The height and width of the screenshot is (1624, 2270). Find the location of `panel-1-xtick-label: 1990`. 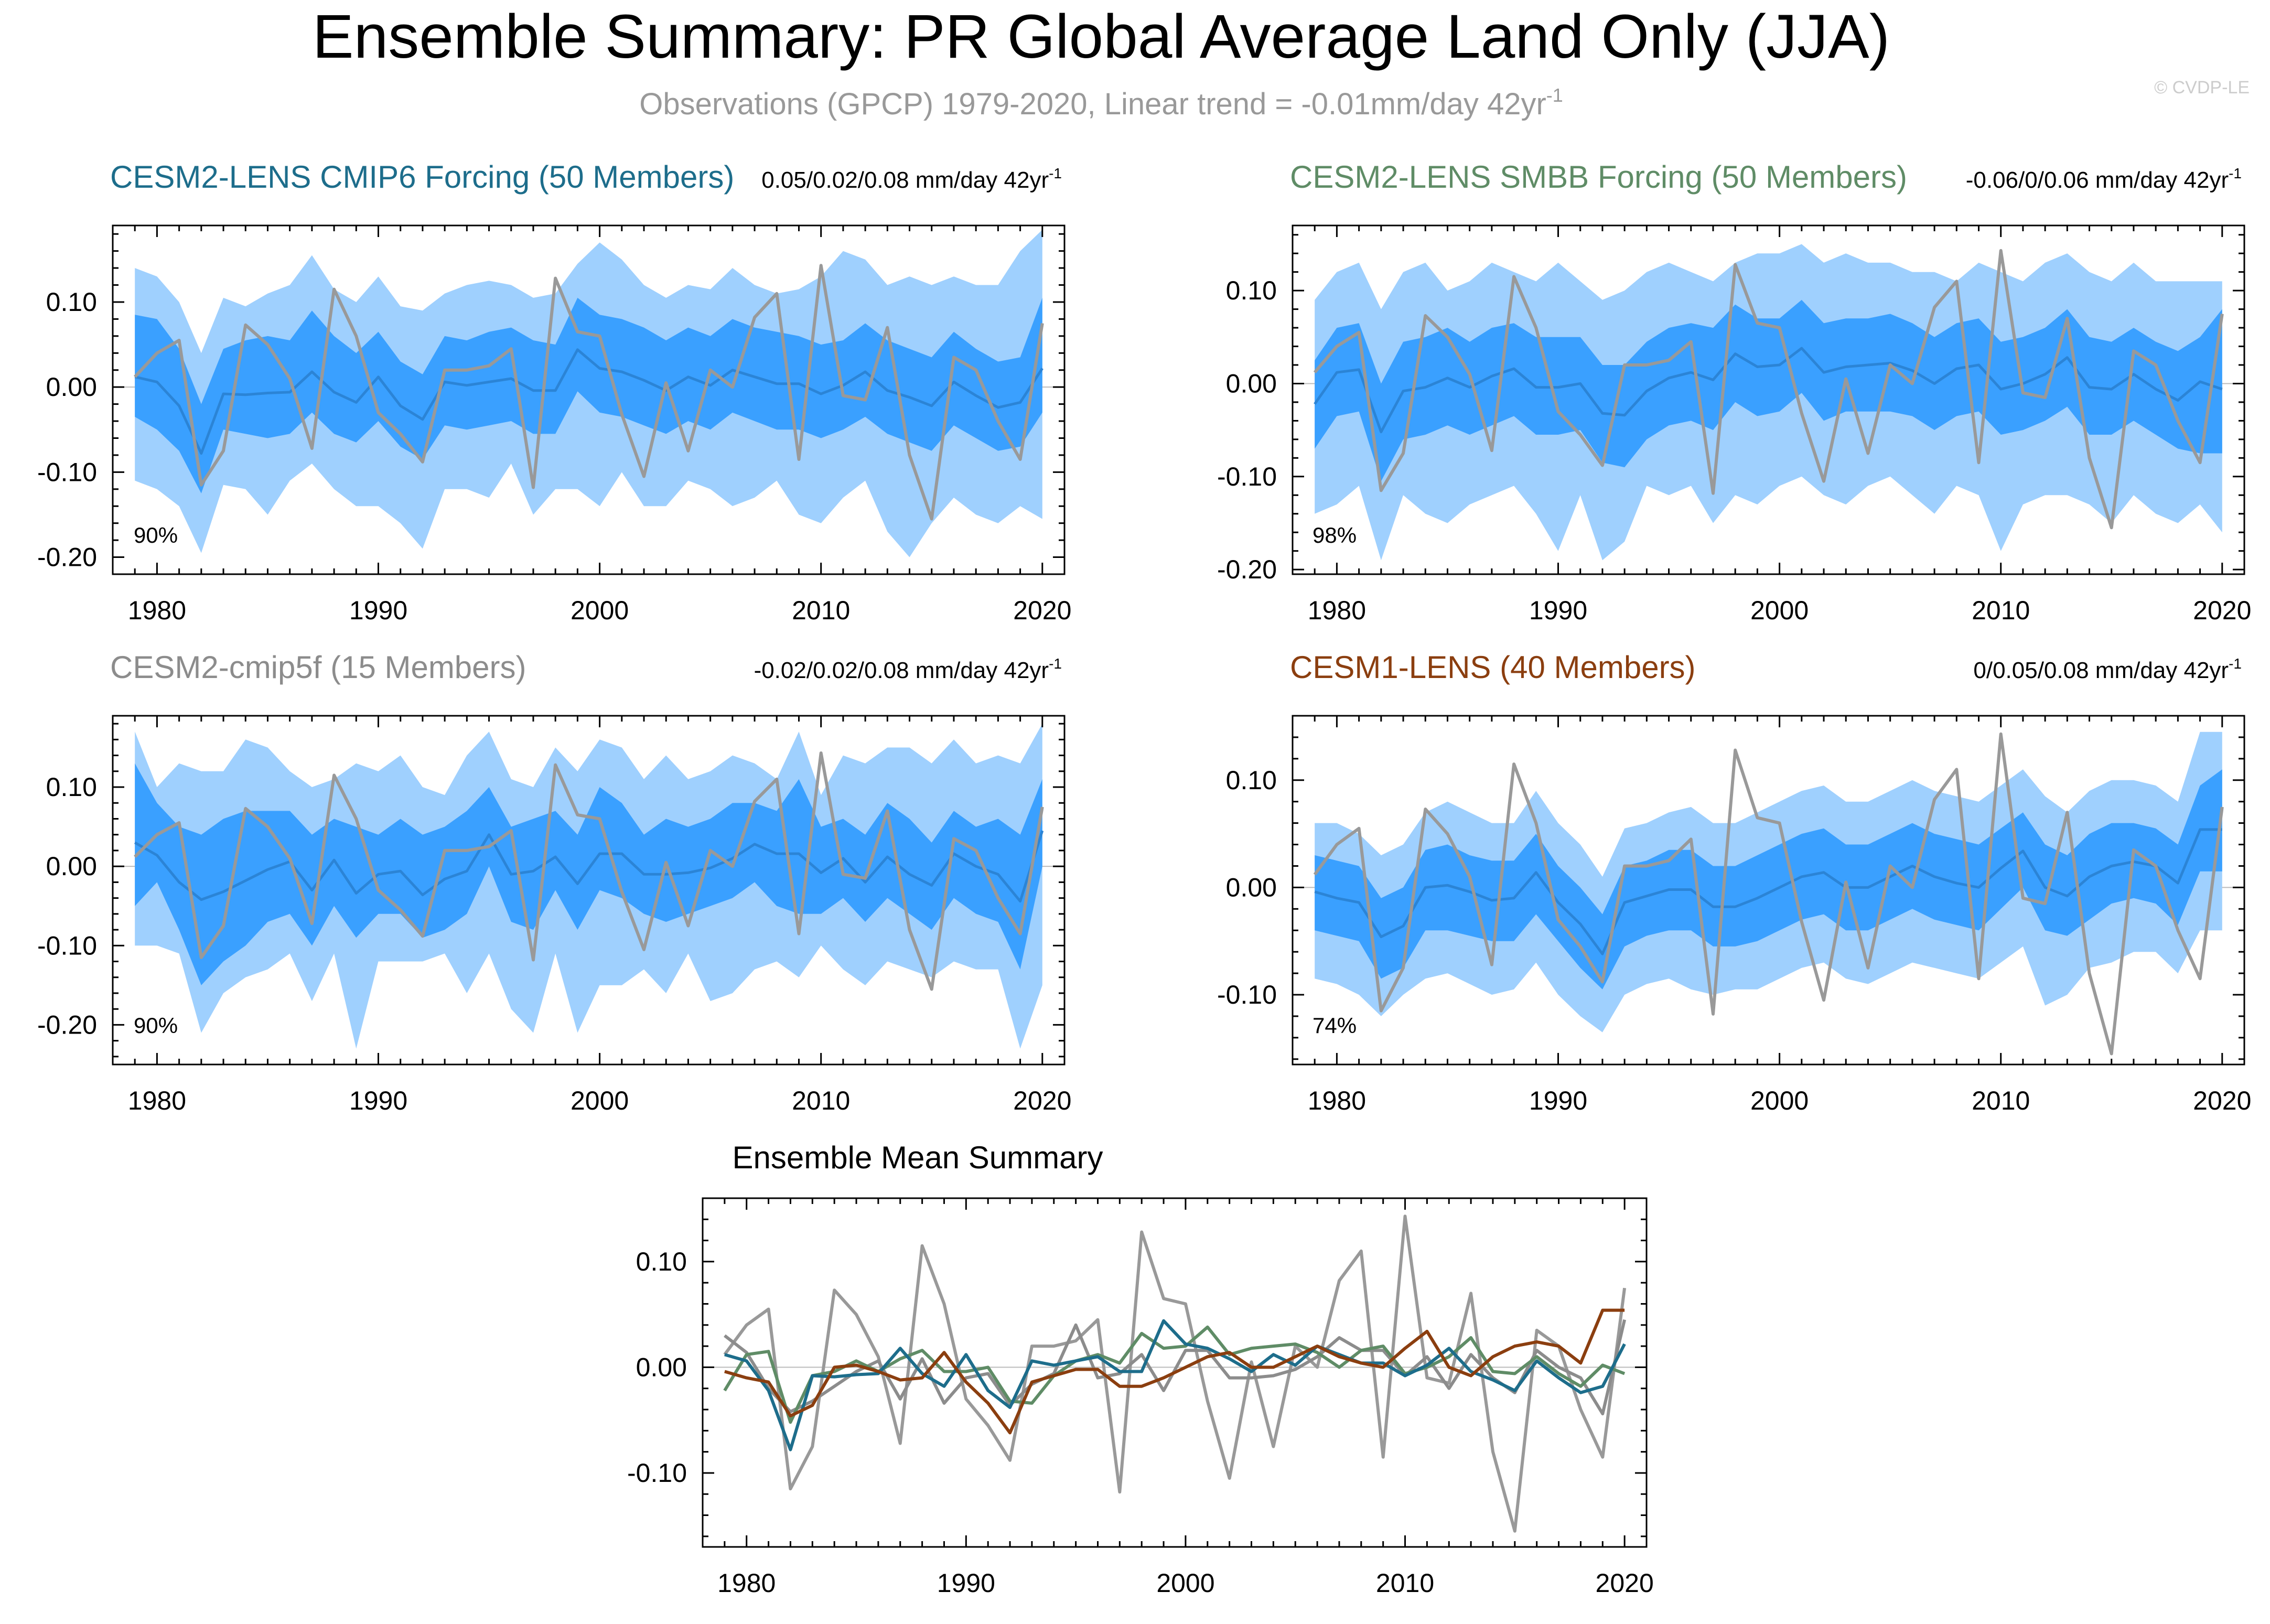

panel-1-xtick-label: 1990 is located at coordinates (378, 611).